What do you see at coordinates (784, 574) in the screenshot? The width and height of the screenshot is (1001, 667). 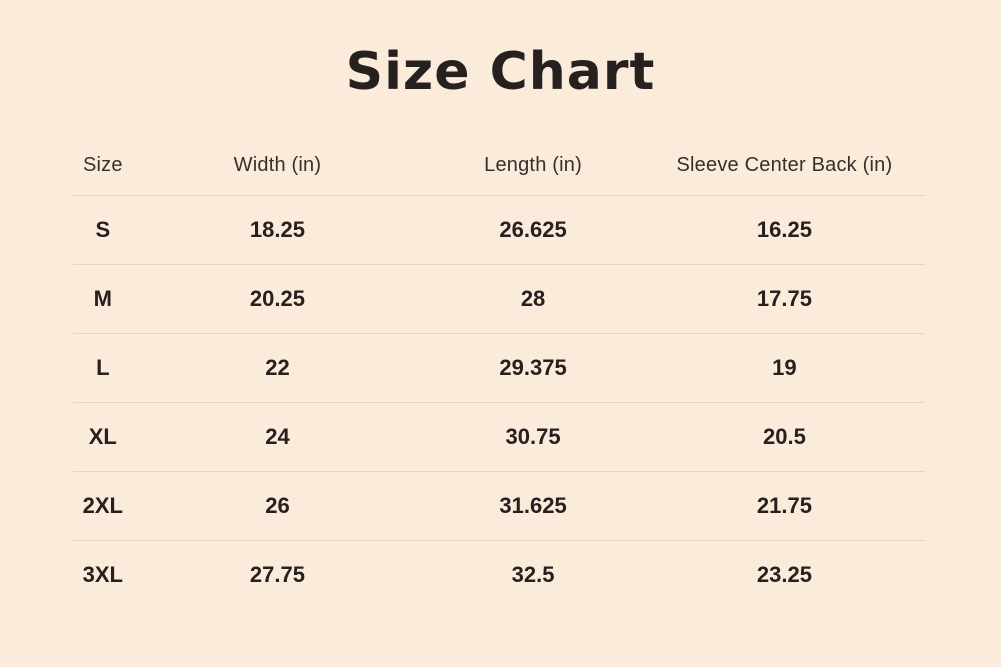 I see `measurement-value: 23.25` at bounding box center [784, 574].